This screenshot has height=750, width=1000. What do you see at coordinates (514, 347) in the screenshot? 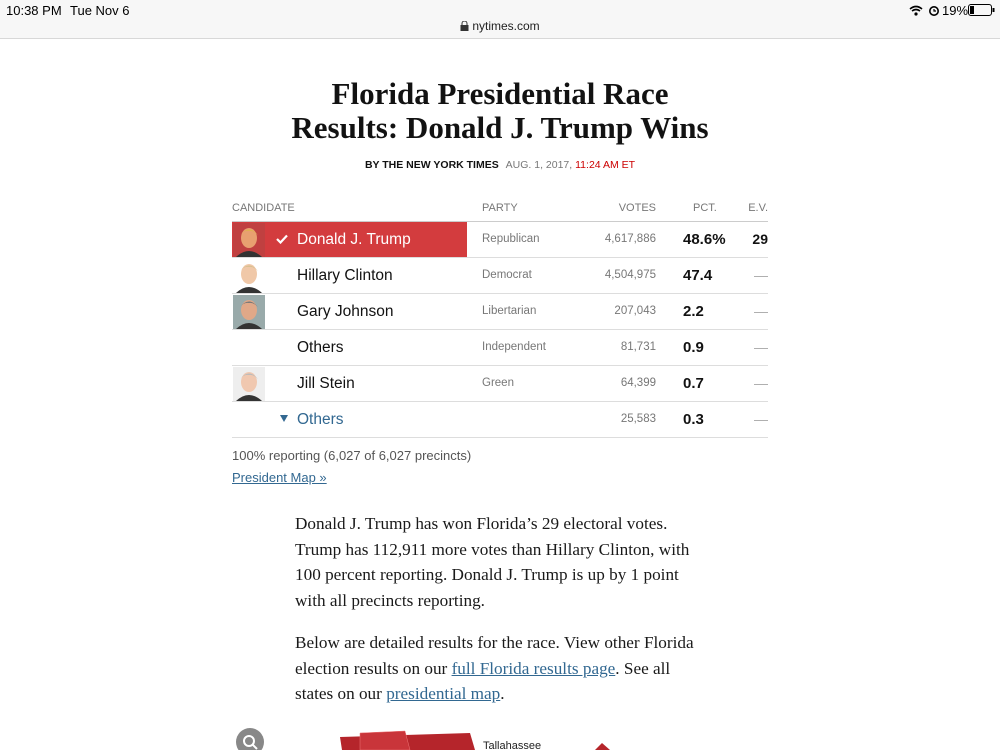
I see `party: Independent` at bounding box center [514, 347].